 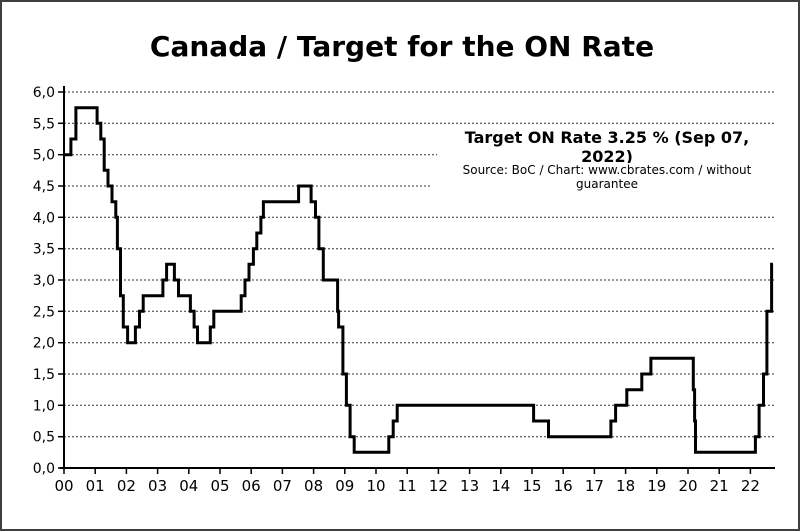 I want to click on x-tick-label: 19, so click(x=656, y=486).